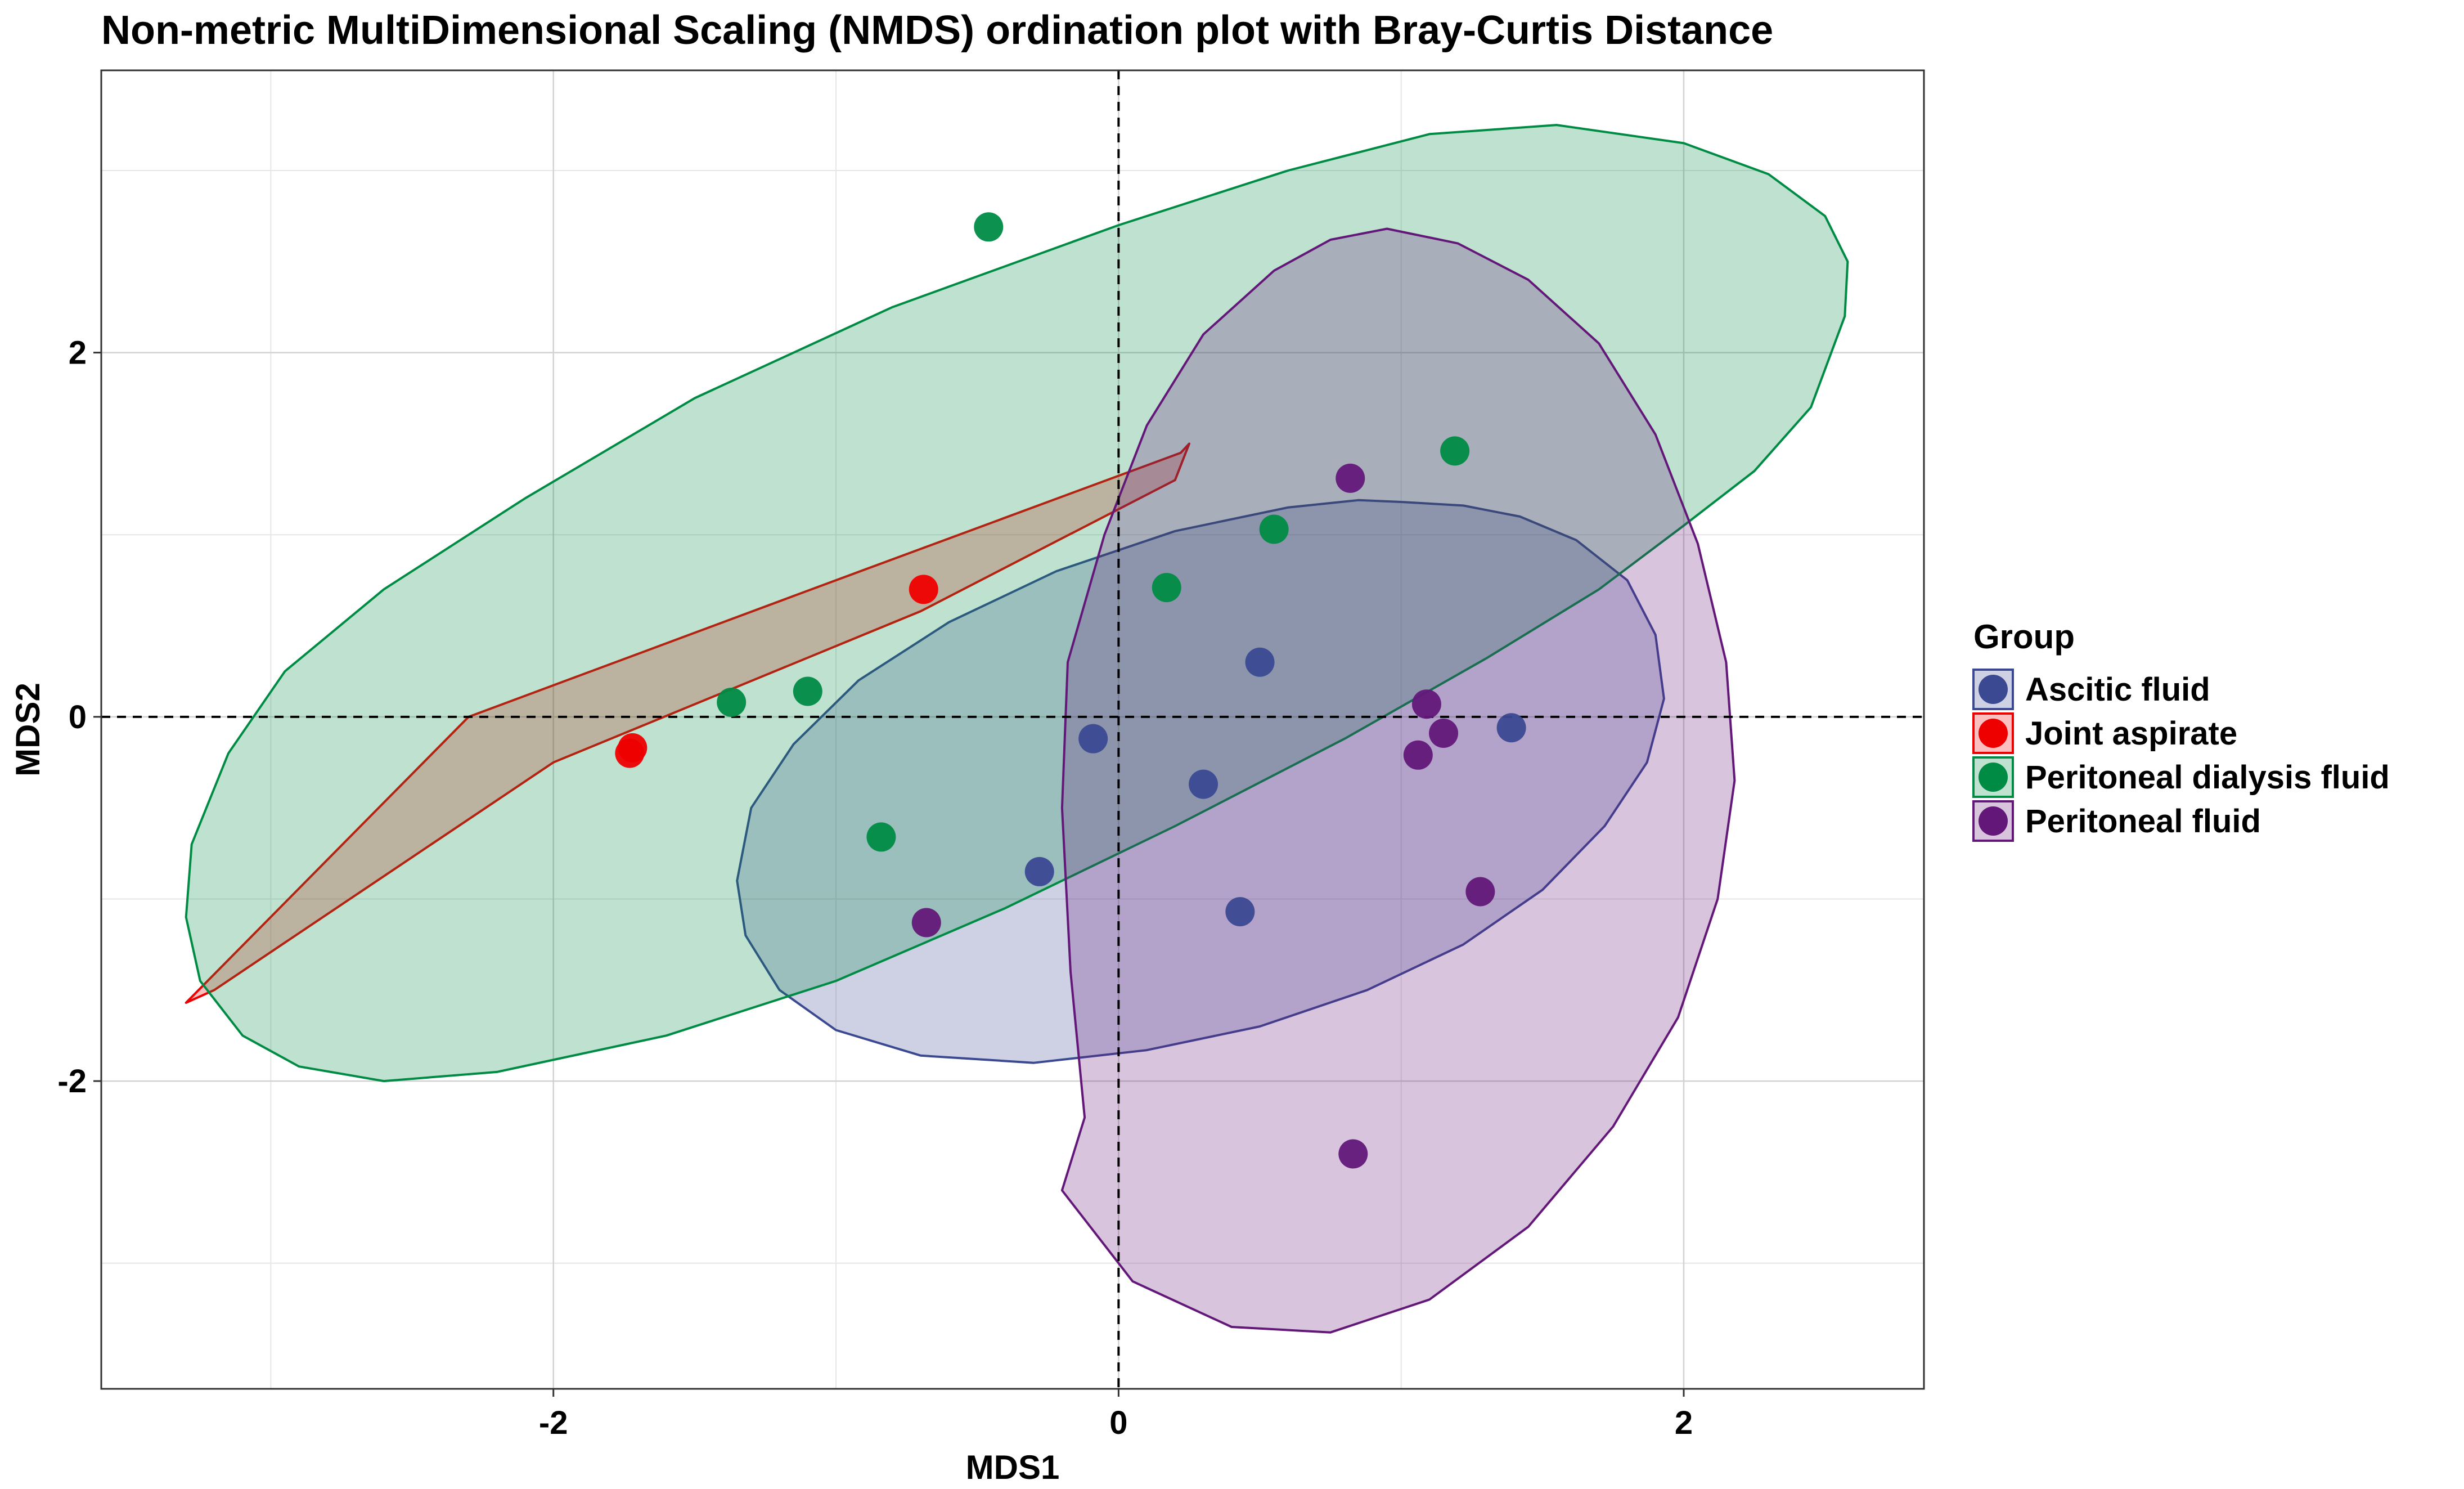  I want to click on legend-label: Ascitic fluid, so click(2117, 689).